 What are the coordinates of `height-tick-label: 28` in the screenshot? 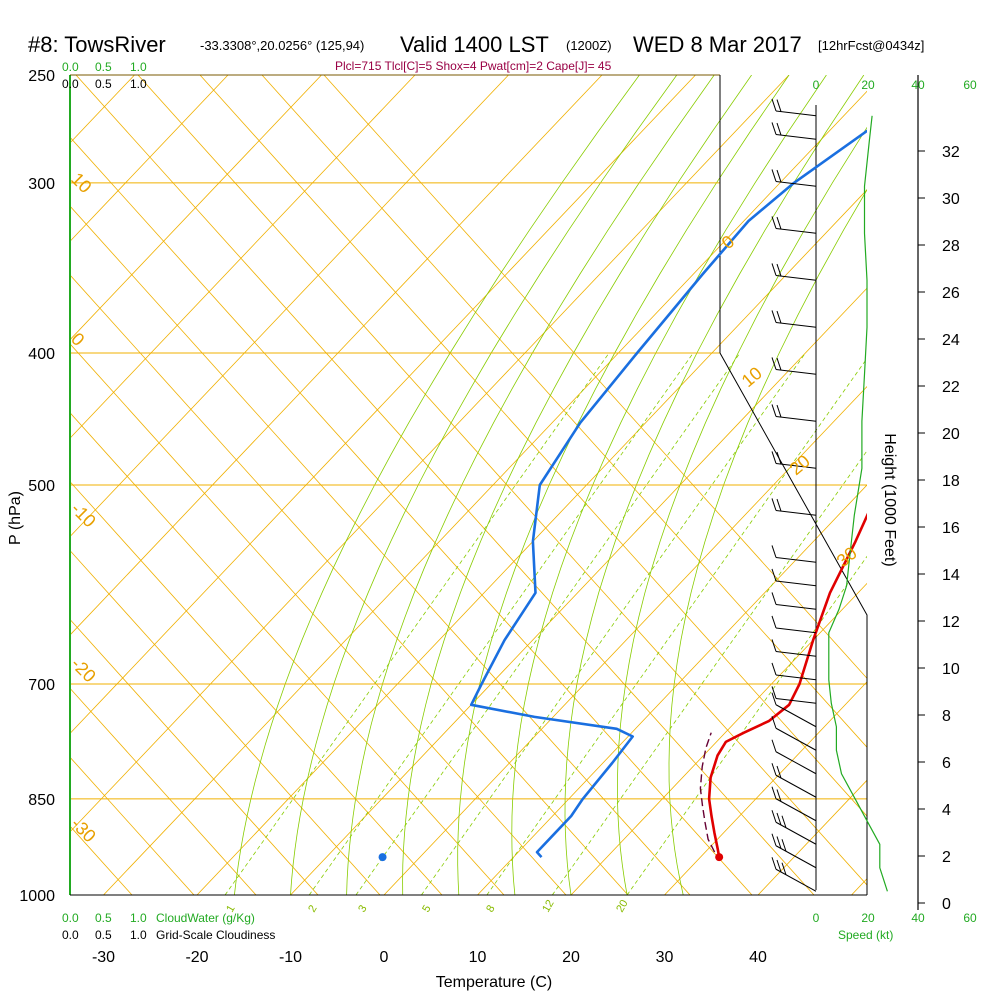 It's located at (951, 246).